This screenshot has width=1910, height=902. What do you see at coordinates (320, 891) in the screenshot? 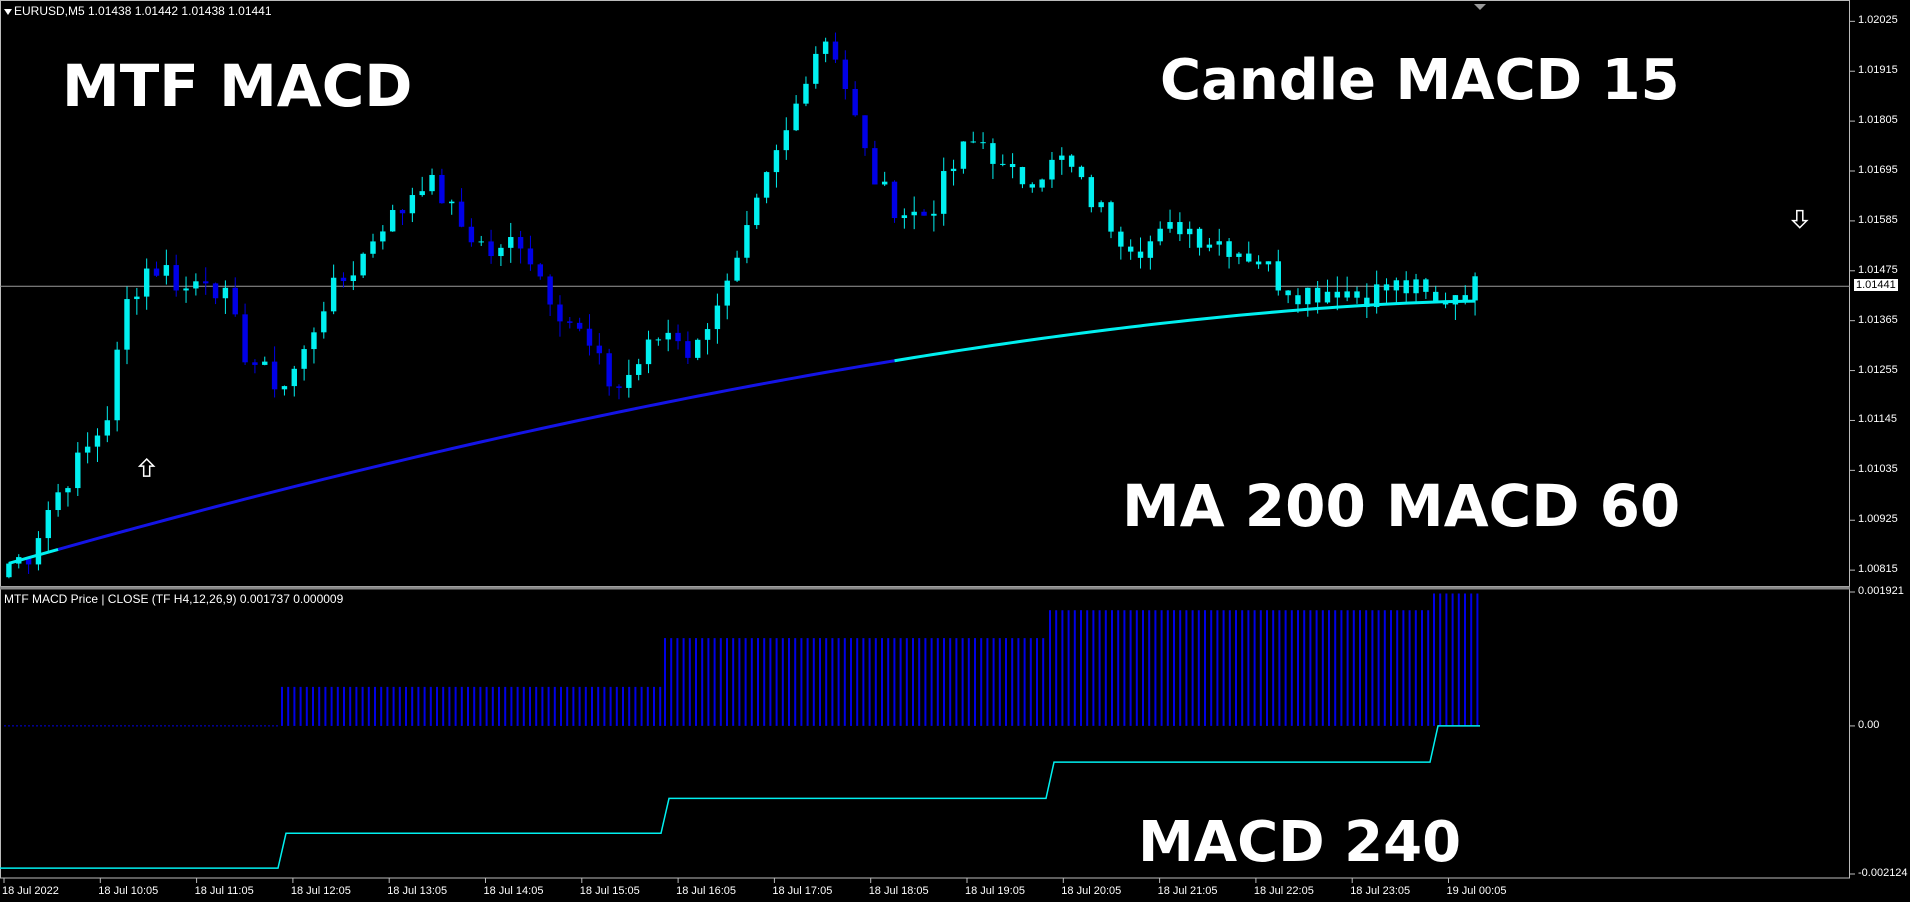
I see `time-tick-label: 18 Jul 12:05` at bounding box center [320, 891].